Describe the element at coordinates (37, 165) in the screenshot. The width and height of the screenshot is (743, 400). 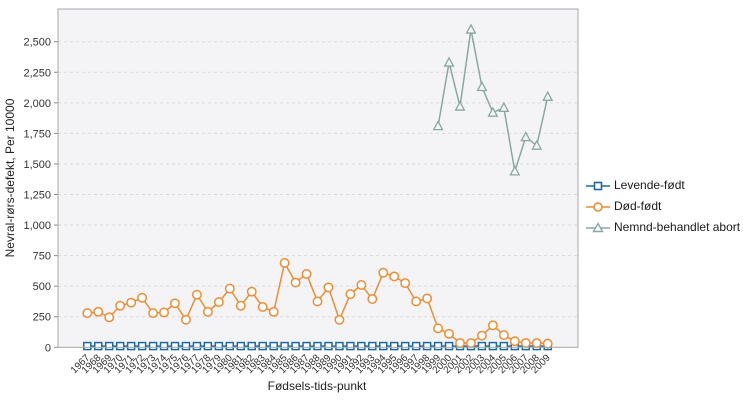
I see `y-tick-label: 1,500` at that location.